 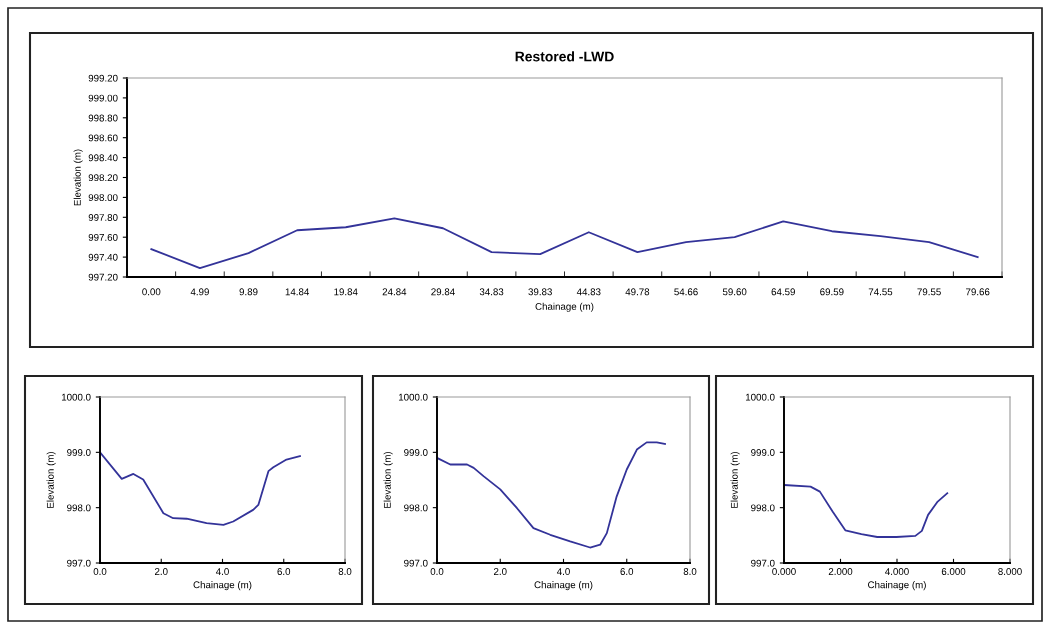 I want to click on y-tick-label: 998.60, so click(x=103, y=138).